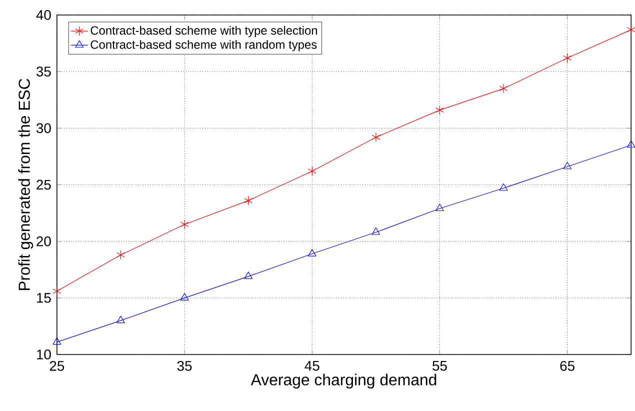  Describe the element at coordinates (43, 71) in the screenshot. I see `y-tick-label: 35` at that location.